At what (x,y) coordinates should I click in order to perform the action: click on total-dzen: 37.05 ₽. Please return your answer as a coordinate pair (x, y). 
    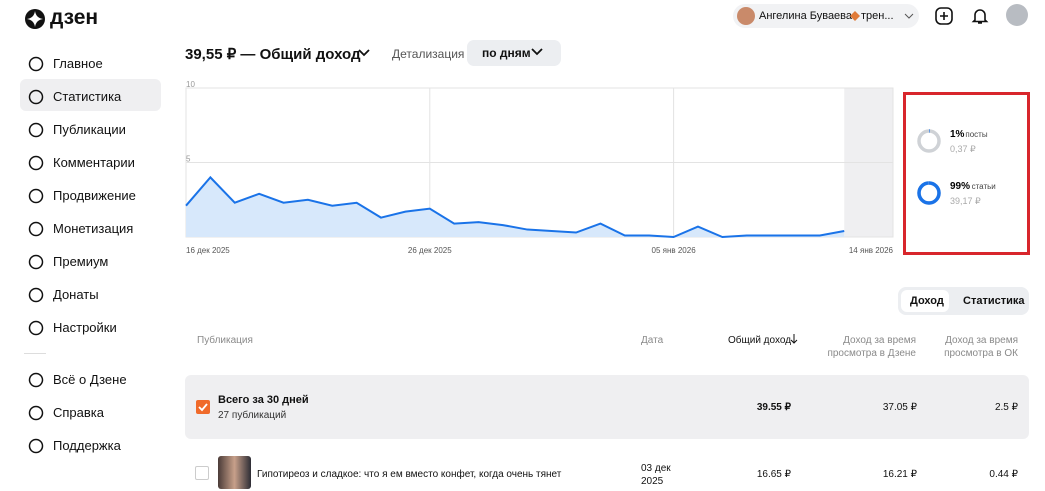
    Looking at the image, I should click on (899, 407).